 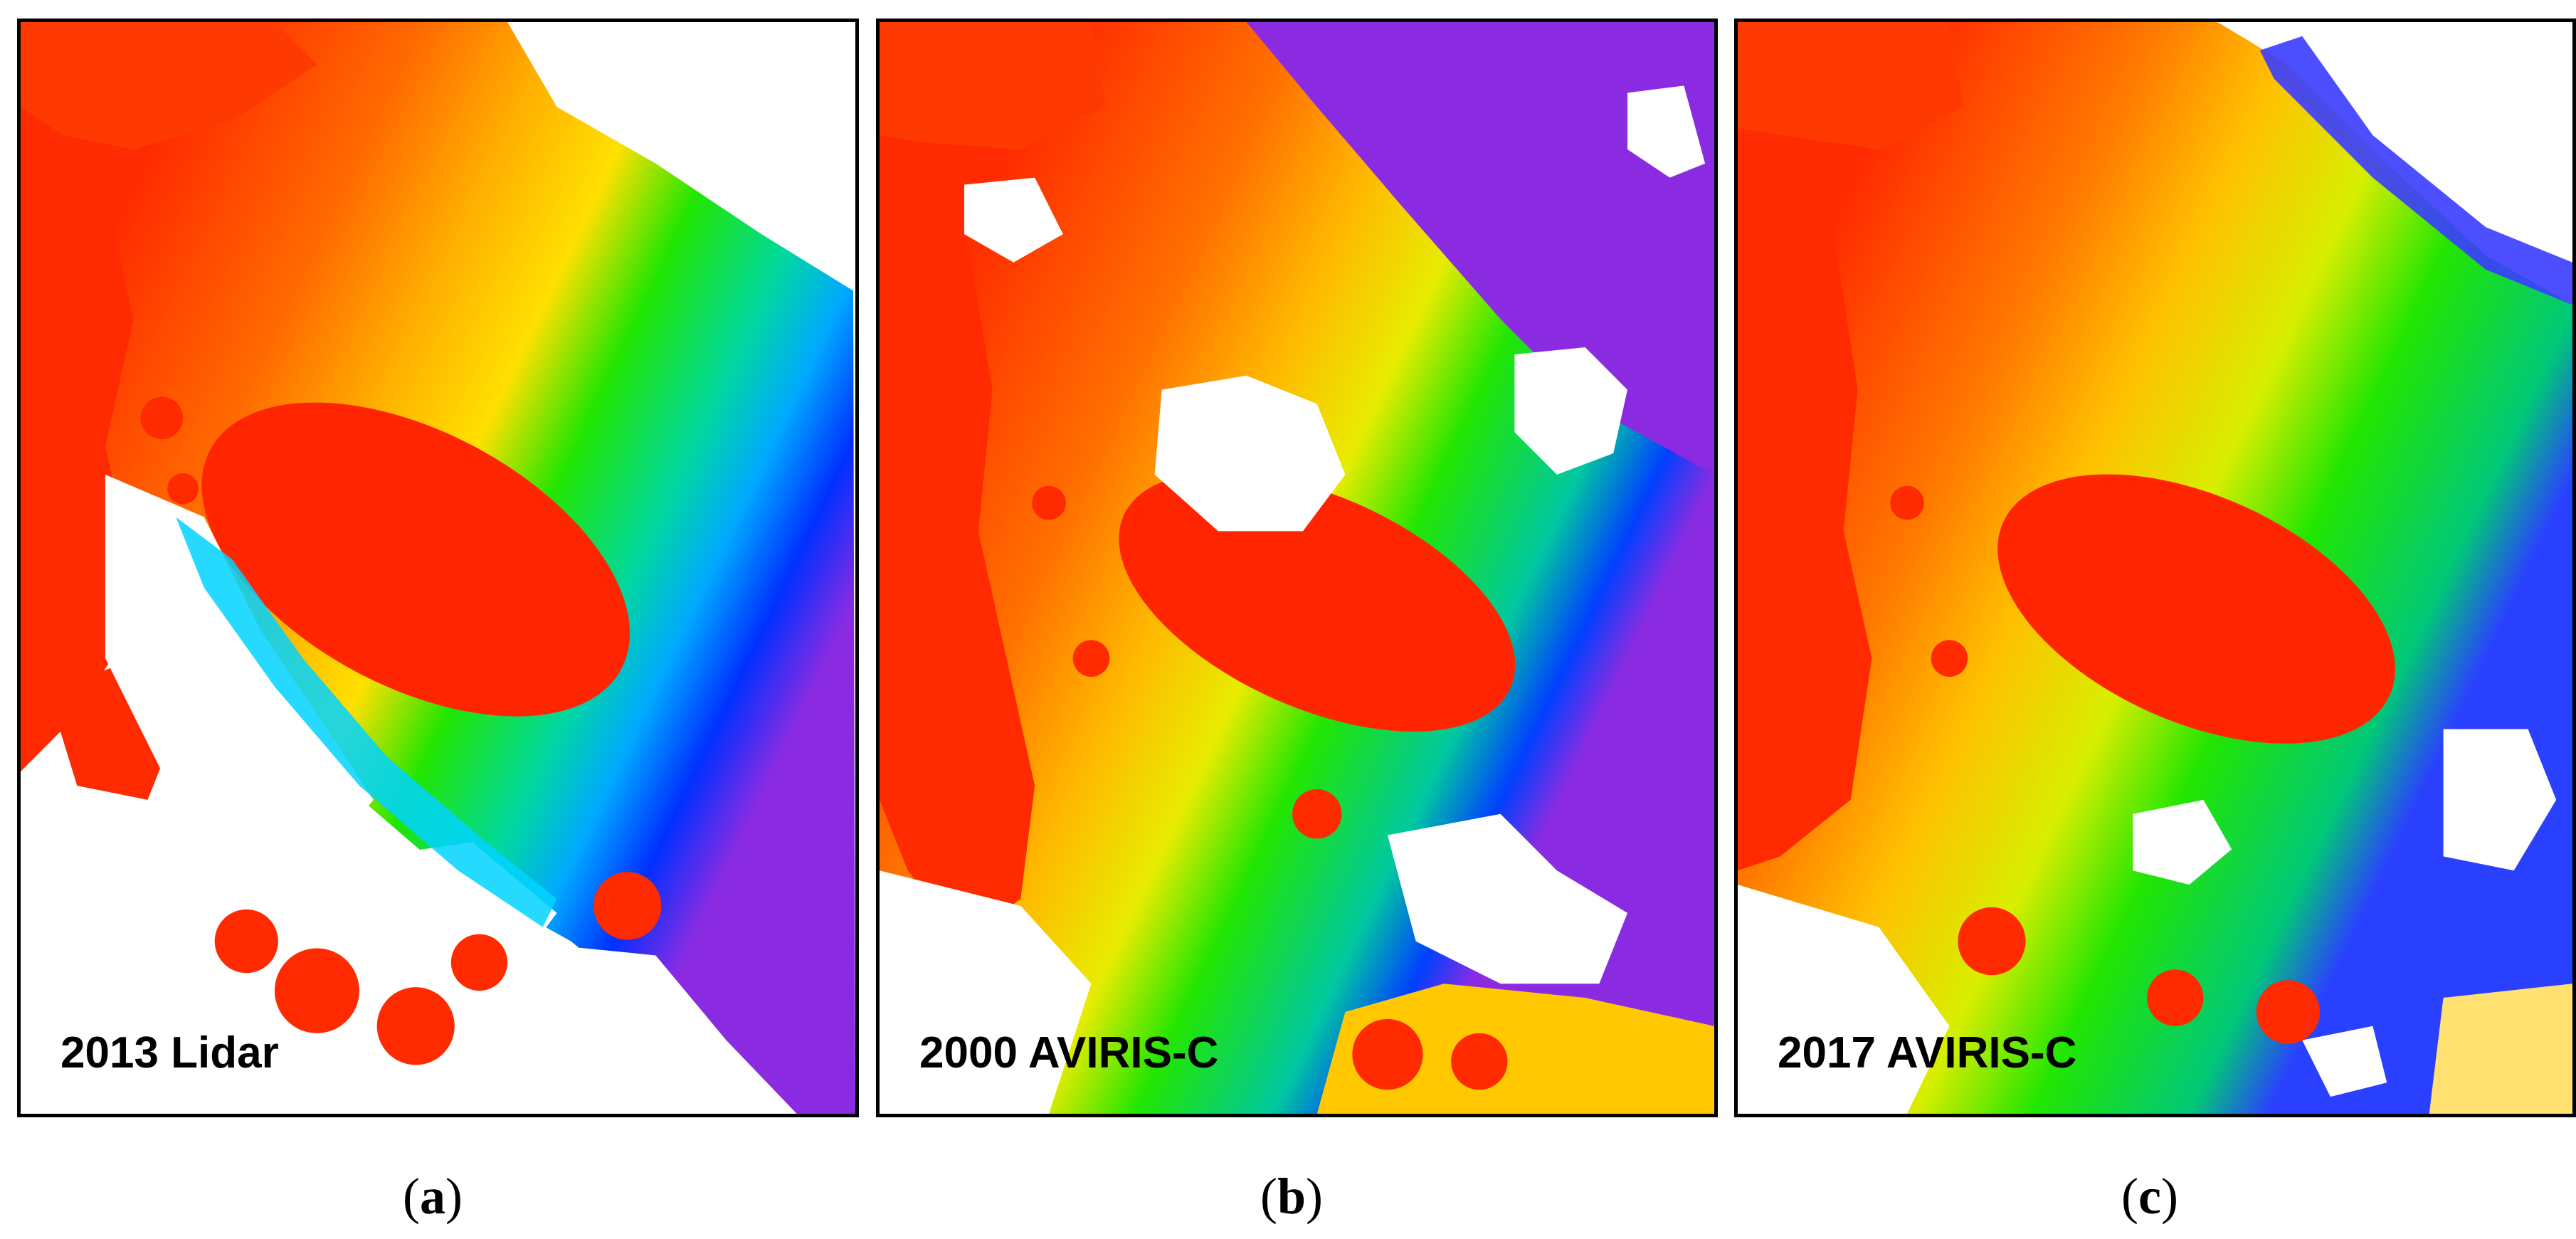 I want to click on caption-c: (c), so click(x=2149, y=1196).